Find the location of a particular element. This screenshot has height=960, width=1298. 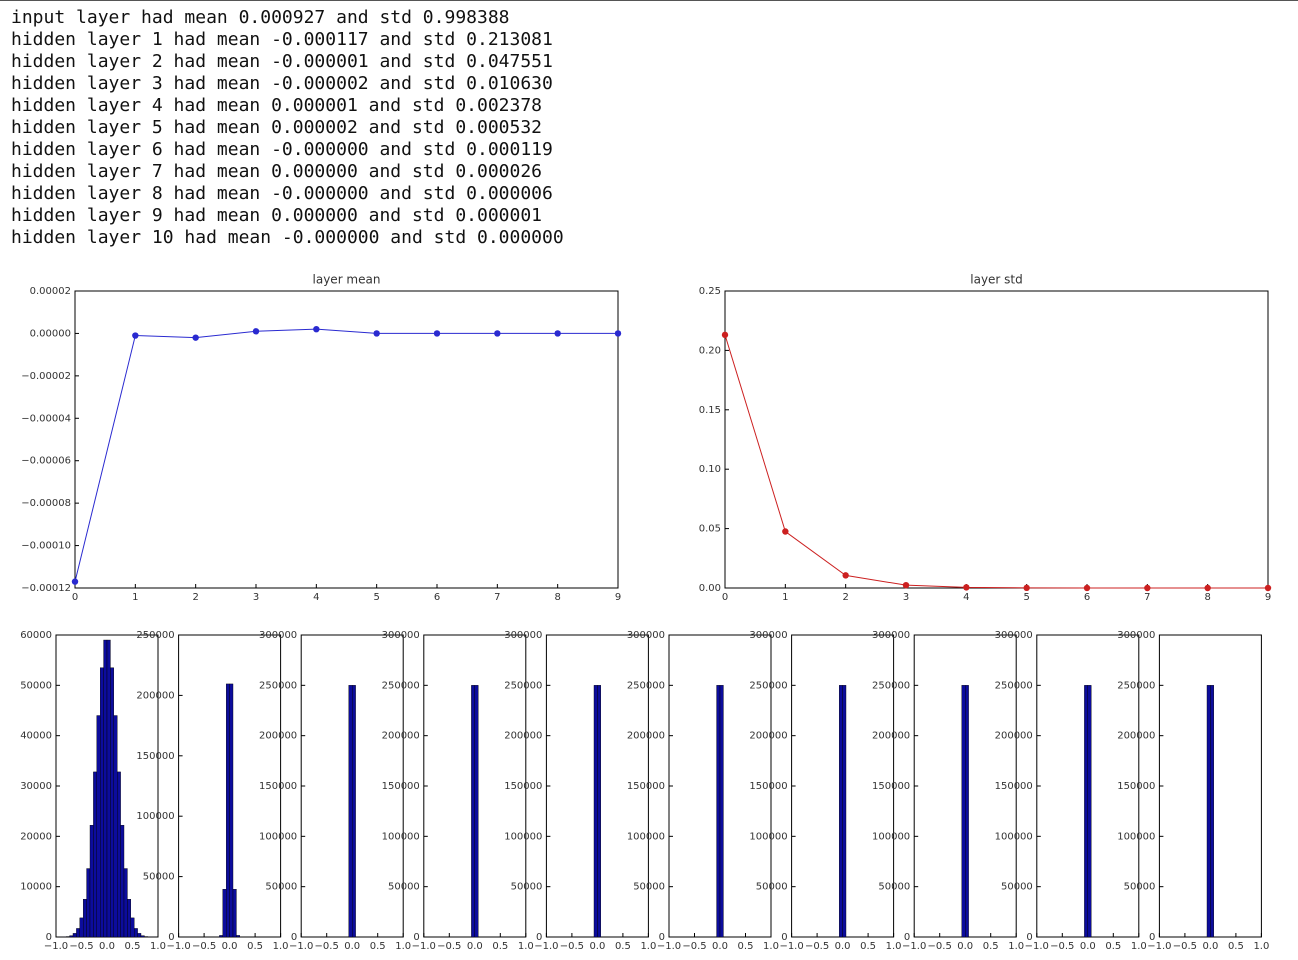

x-tick-label: 7 is located at coordinates (497, 597).